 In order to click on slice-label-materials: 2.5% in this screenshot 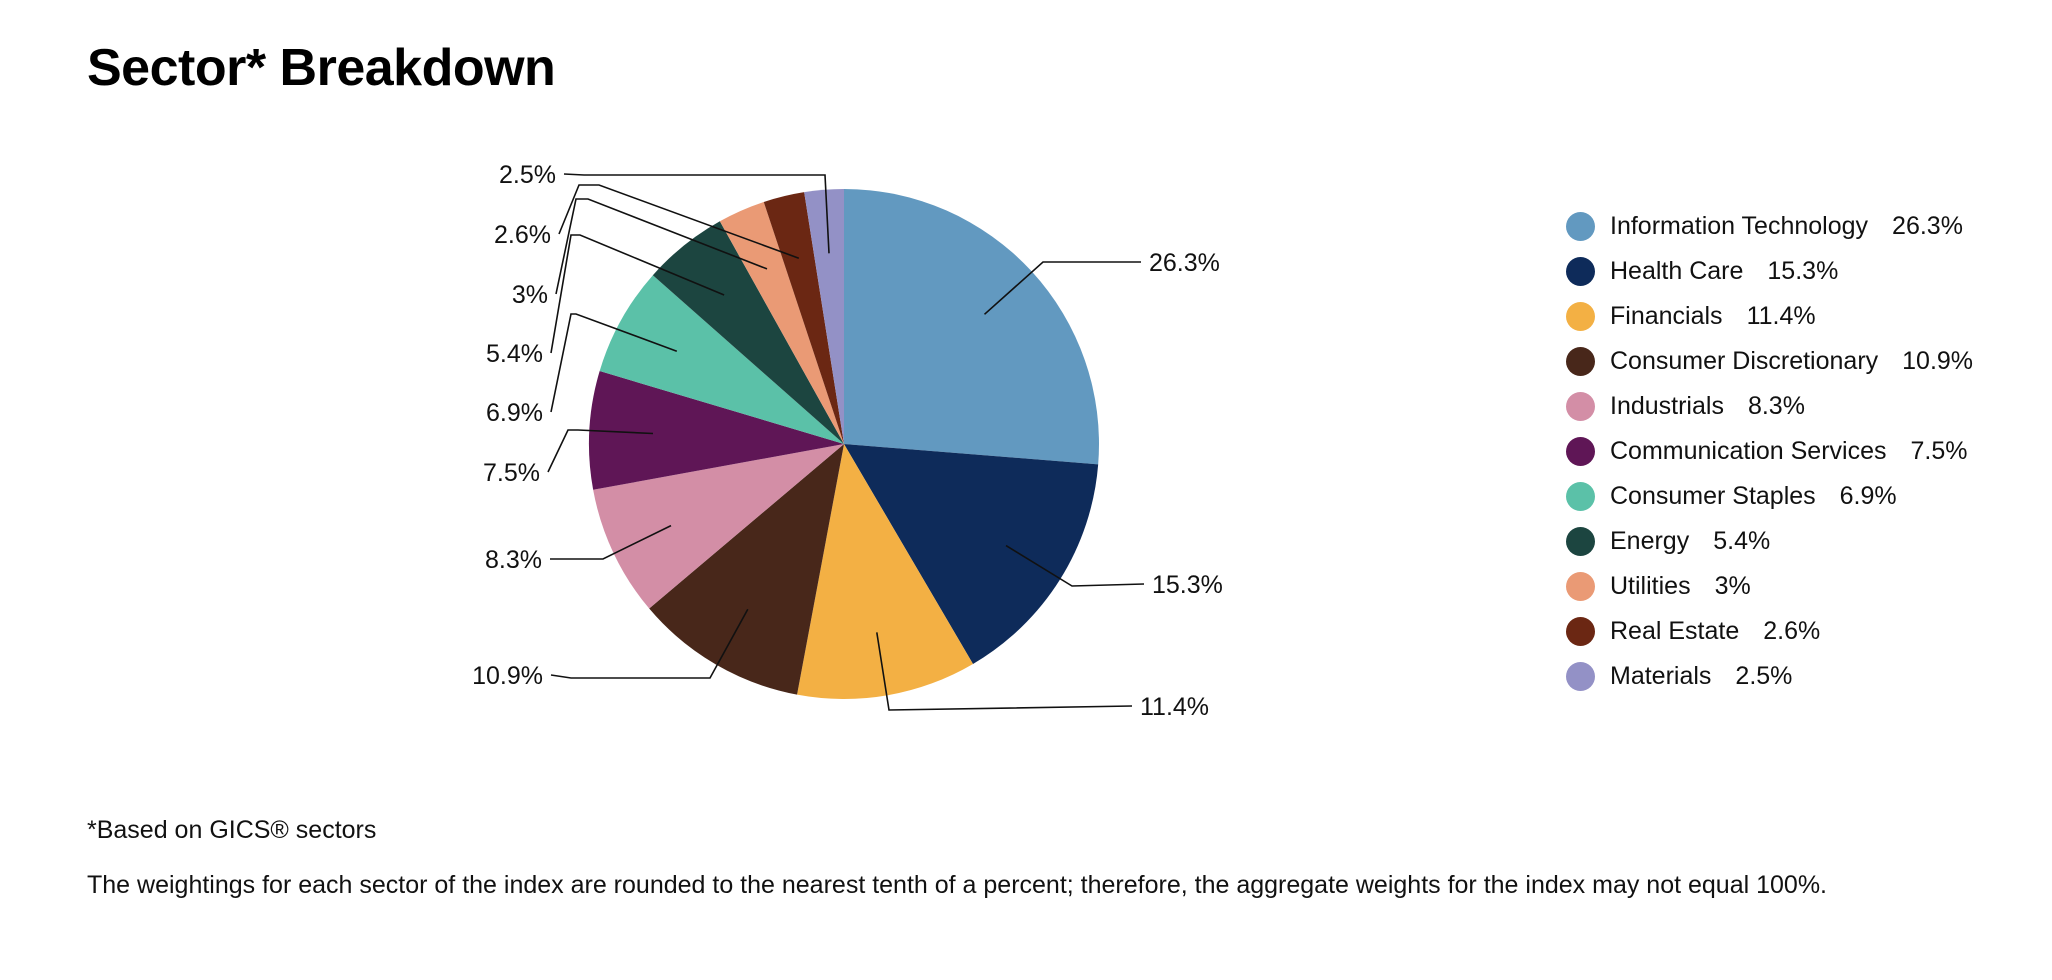, I will do `click(527, 175)`.